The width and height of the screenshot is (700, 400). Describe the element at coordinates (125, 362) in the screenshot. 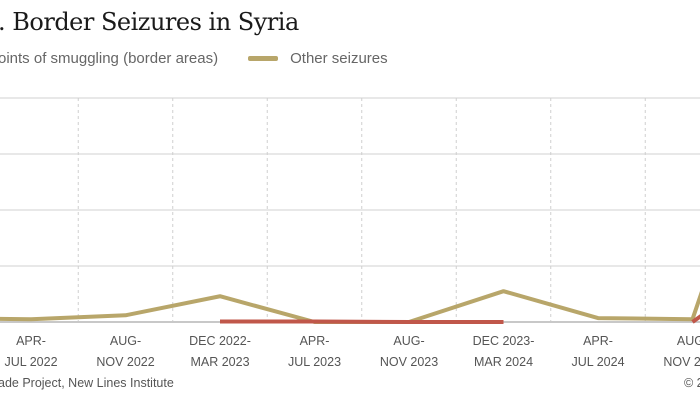

I see `x-tick-label: NOV 2022` at that location.